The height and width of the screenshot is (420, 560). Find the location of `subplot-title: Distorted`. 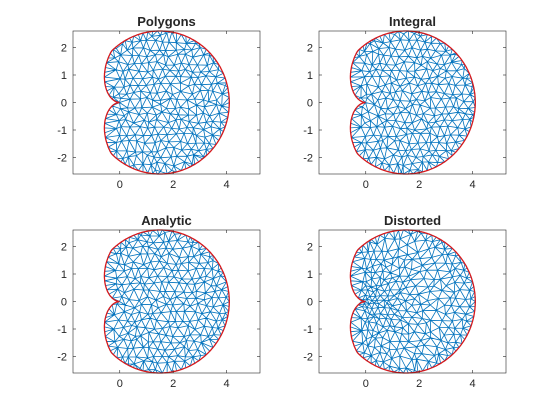

subplot-title: Distorted is located at coordinates (412, 220).